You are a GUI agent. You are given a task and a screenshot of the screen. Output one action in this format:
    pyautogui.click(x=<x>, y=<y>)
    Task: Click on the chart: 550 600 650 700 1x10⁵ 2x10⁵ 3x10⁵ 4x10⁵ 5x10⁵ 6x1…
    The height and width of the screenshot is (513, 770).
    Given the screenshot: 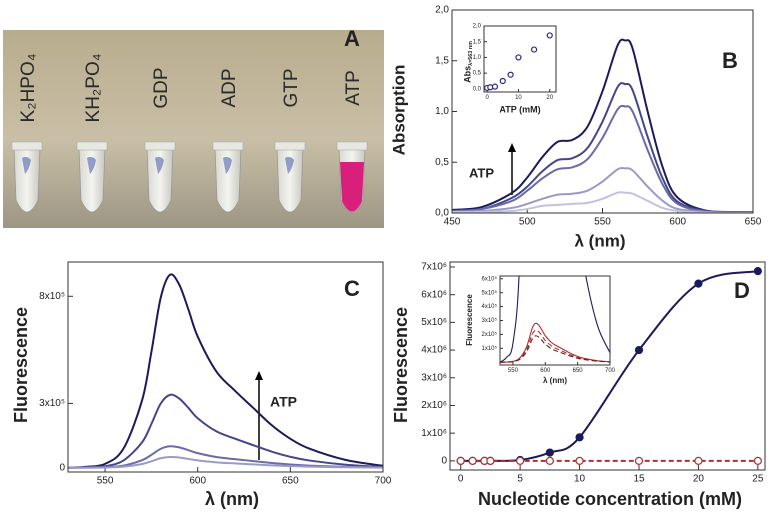 What is the action you would take?
    pyautogui.click(x=540, y=330)
    